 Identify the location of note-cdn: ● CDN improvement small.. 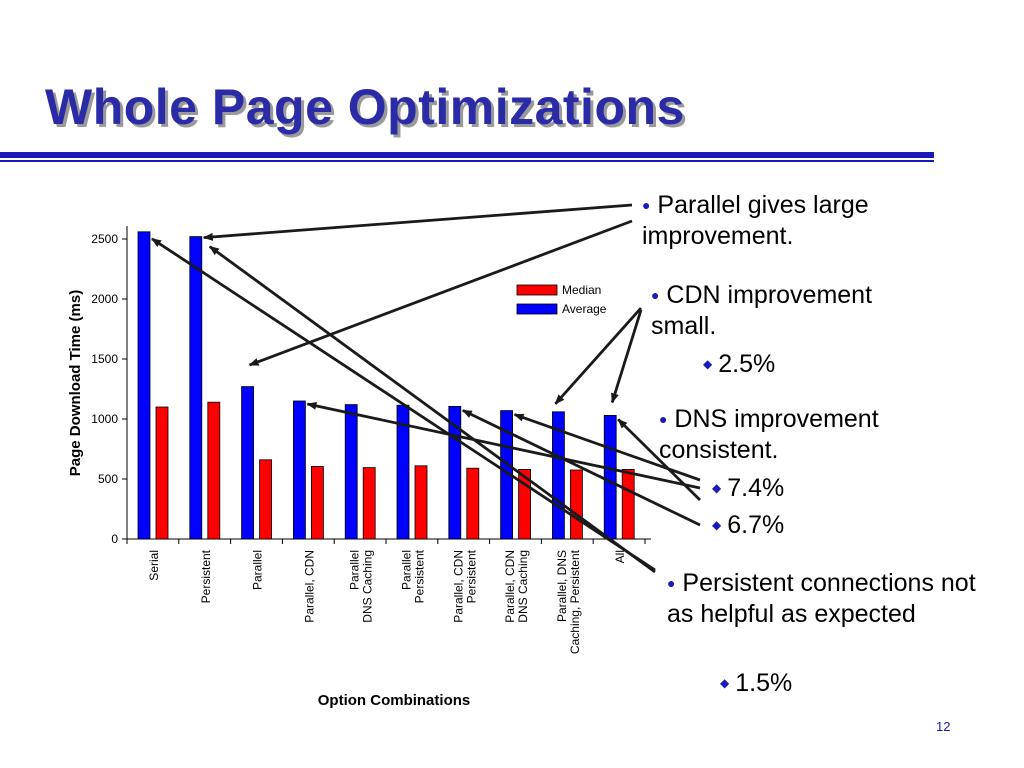
(796, 311).